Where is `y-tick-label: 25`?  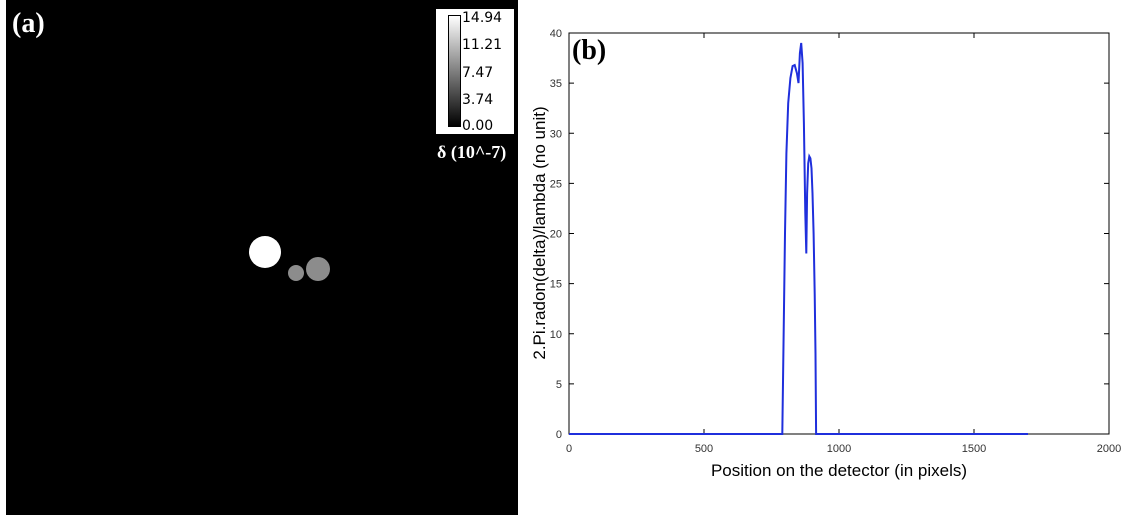 y-tick-label: 25 is located at coordinates (556, 184).